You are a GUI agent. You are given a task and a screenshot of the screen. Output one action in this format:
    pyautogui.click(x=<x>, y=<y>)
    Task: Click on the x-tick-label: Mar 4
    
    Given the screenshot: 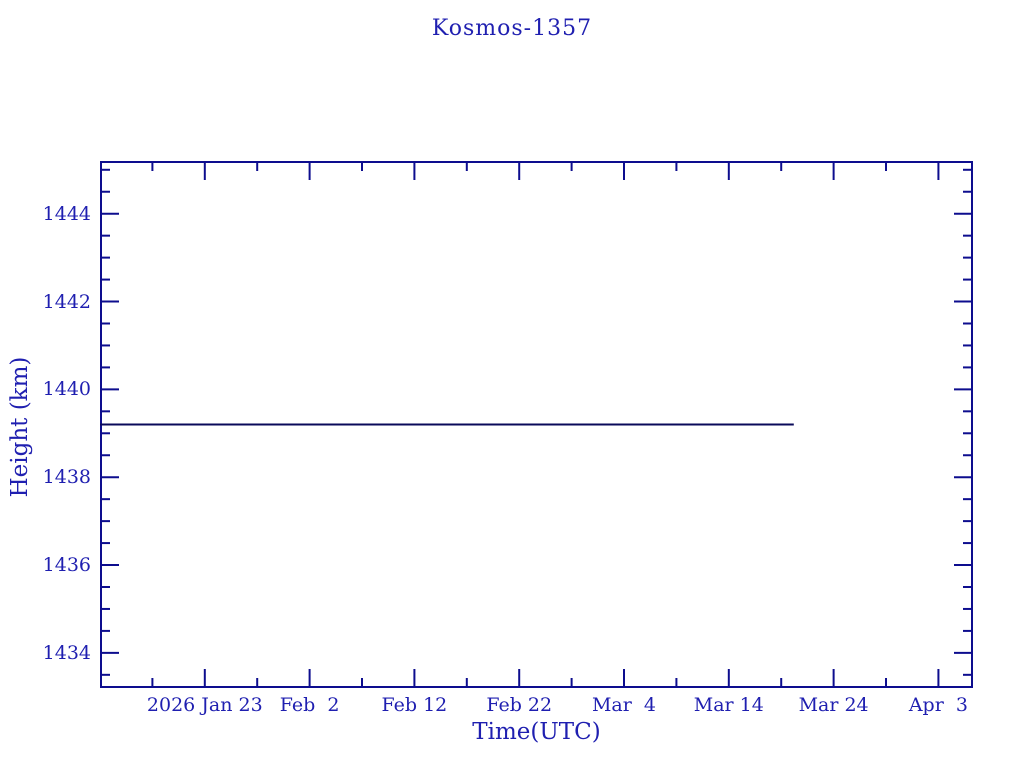 What is the action you would take?
    pyautogui.click(x=624, y=705)
    